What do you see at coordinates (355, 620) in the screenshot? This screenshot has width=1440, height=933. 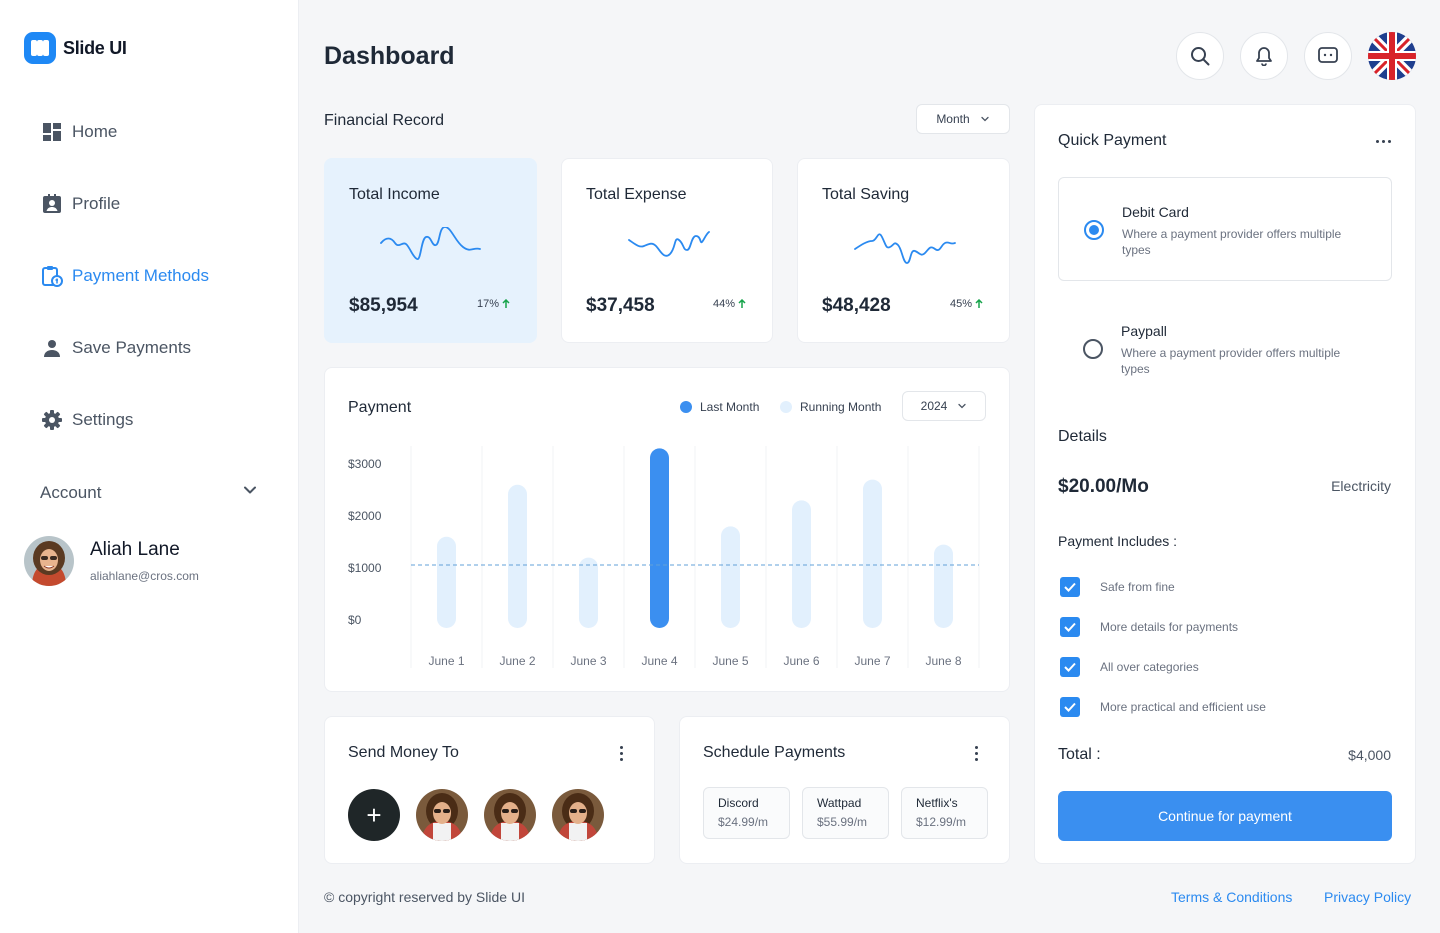 I see `y-tick-label: $0` at bounding box center [355, 620].